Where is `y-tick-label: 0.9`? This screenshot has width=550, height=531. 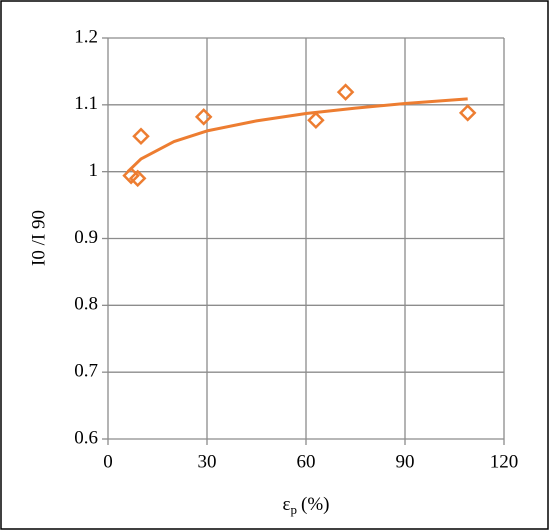
y-tick-label: 0.9 is located at coordinates (86, 237).